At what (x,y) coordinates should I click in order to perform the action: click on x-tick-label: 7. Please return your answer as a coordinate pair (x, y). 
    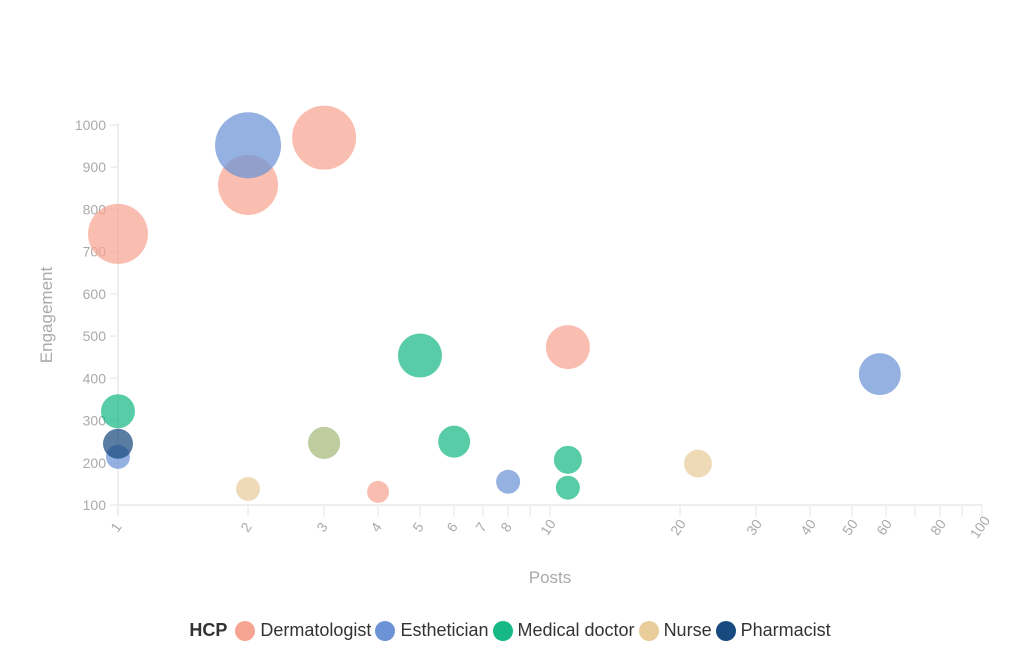
    Looking at the image, I should click on (481, 527).